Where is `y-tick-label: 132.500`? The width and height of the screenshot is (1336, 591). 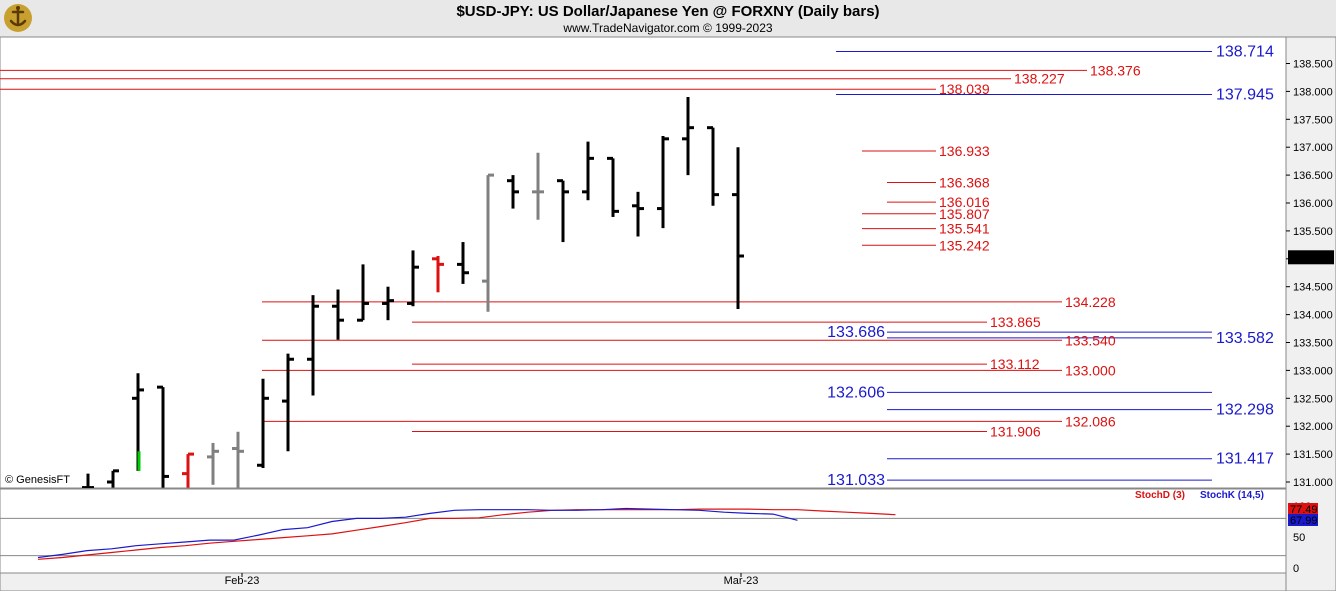
y-tick-label: 132.500 is located at coordinates (1313, 399).